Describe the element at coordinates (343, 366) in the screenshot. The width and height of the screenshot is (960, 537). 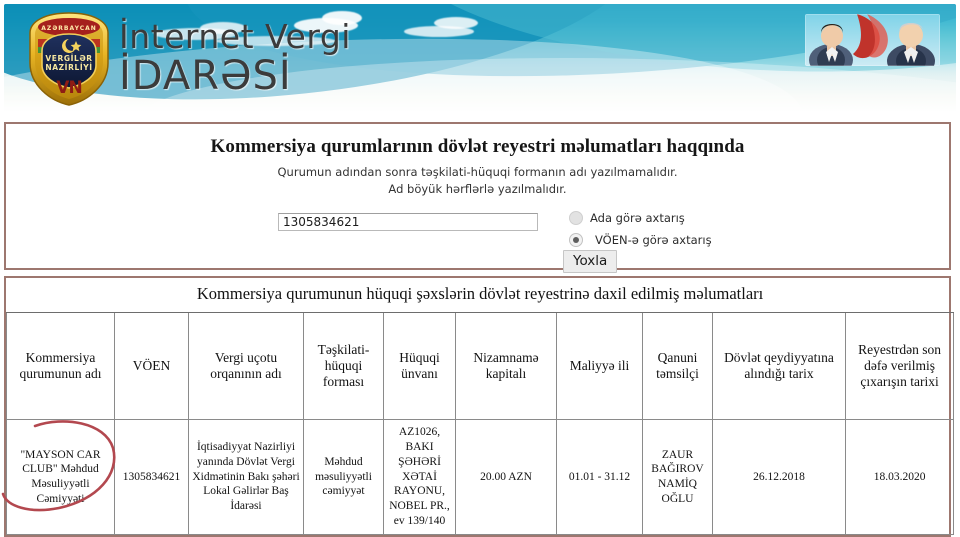
I see `column-header-legal-form: Təşkilati-hüquqi forması` at that location.